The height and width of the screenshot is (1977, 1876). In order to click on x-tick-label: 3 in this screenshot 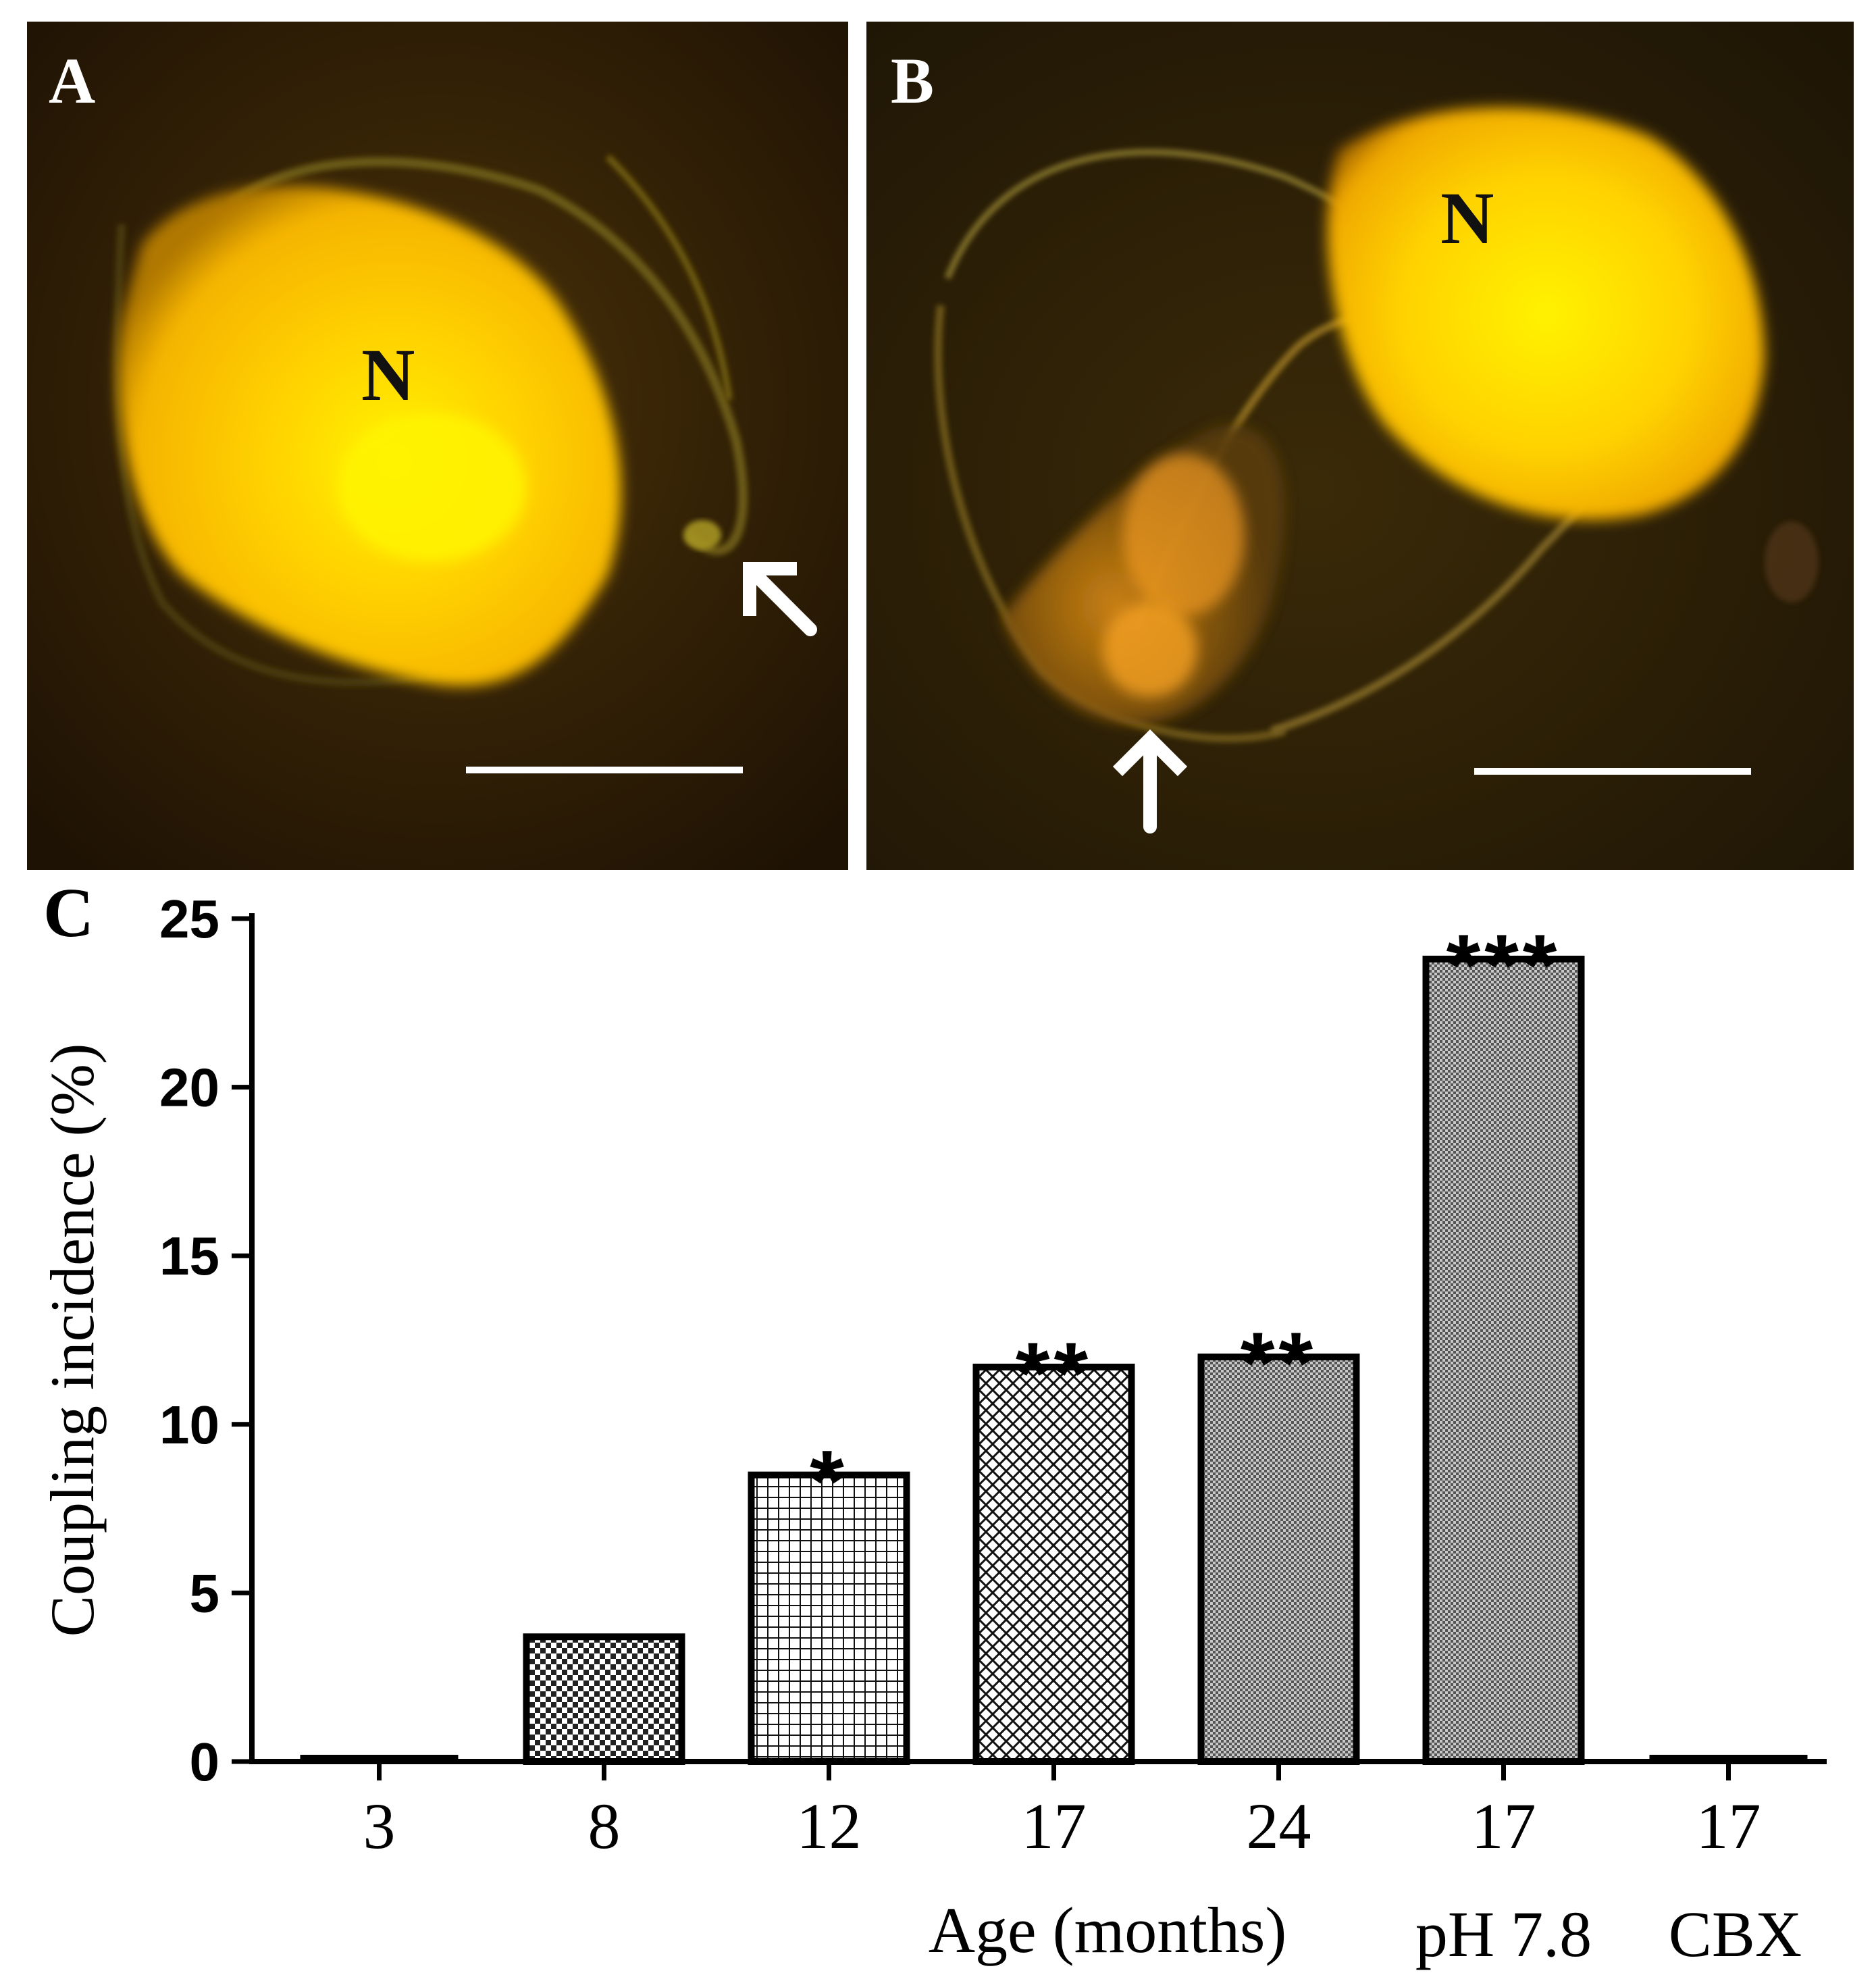, I will do `click(379, 1826)`.